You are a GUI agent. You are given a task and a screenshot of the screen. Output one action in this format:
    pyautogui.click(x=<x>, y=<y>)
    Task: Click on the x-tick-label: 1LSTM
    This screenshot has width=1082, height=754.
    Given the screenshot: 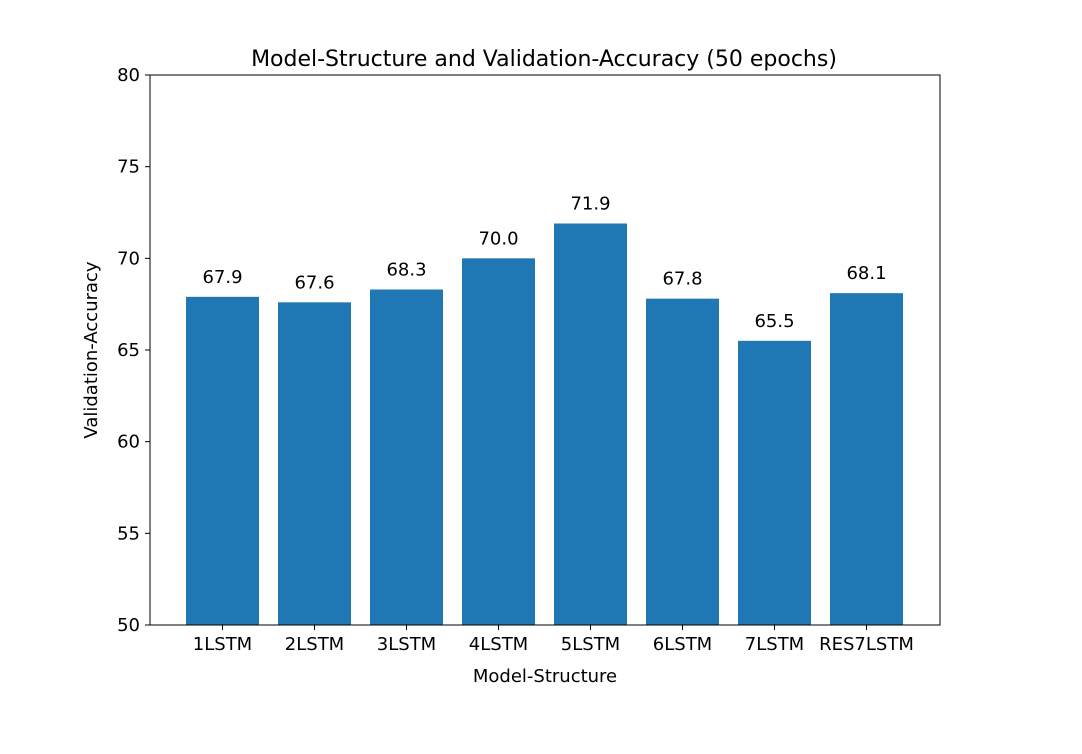 What is the action you would take?
    pyautogui.click(x=222, y=644)
    